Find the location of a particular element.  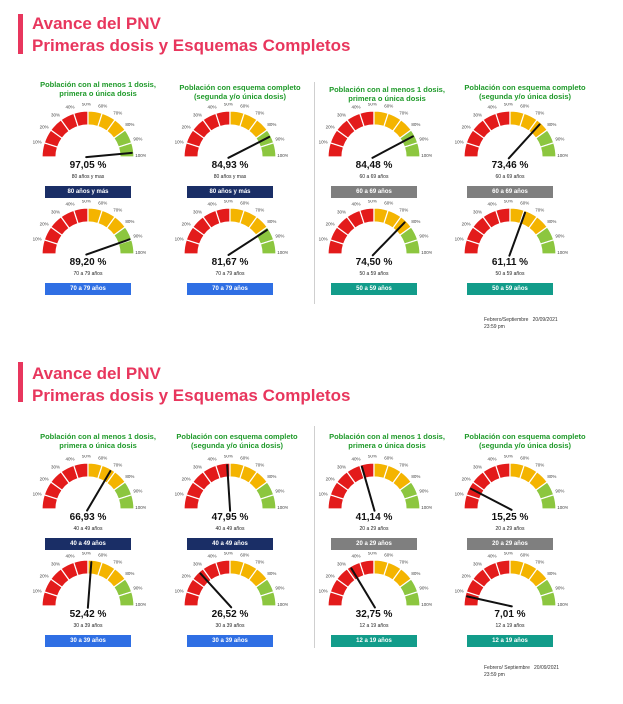

gauge-age-sublabel: 20 a 29 años is located at coordinates (374, 529).